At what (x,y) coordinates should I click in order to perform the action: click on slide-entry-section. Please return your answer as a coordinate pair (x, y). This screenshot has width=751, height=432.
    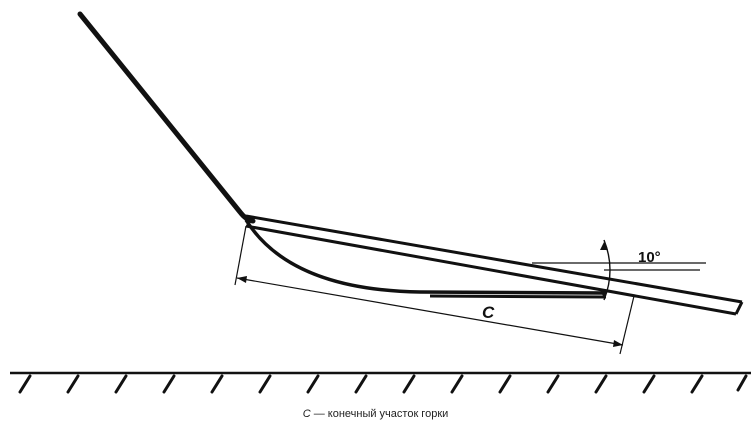
    Looking at the image, I should click on (166, 117).